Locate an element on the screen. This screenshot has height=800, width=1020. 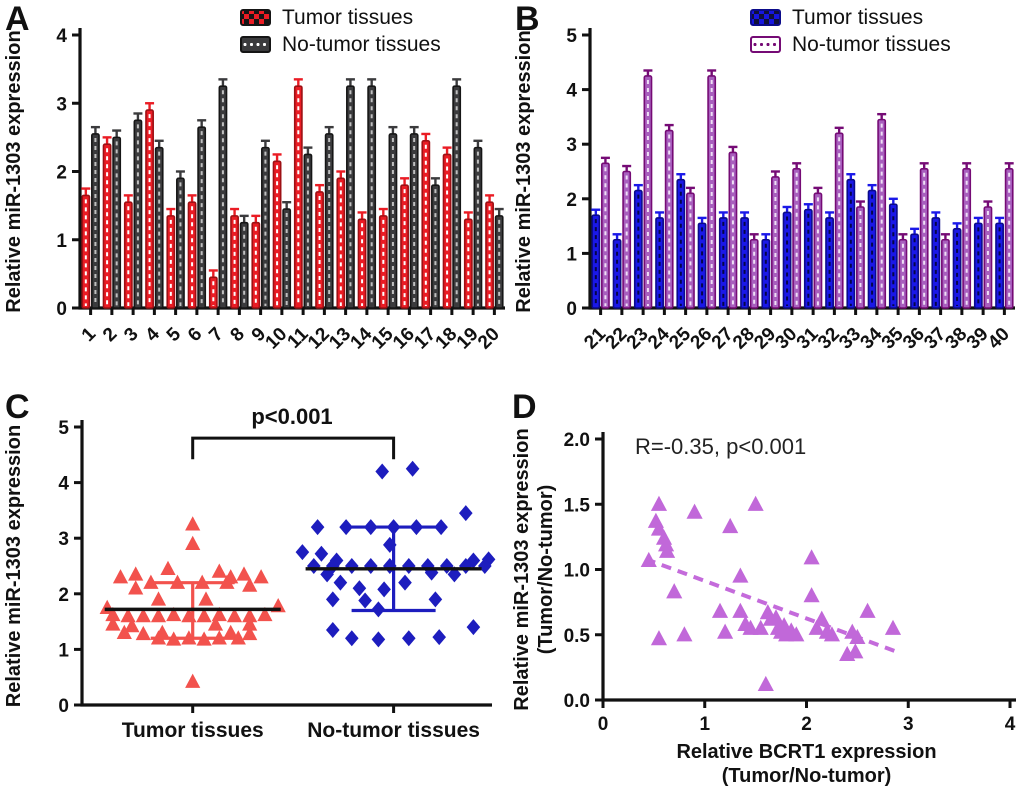
x-tick-label: 1 is located at coordinates (89, 334).